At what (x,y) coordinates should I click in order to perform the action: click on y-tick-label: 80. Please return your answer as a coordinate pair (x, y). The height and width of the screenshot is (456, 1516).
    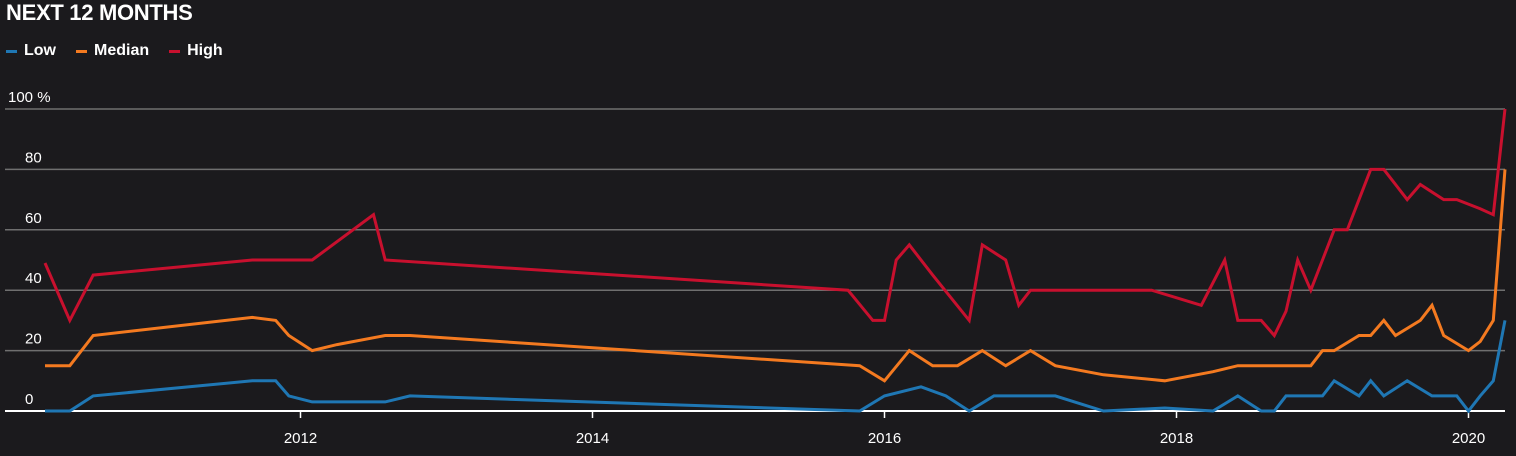
    Looking at the image, I should click on (33, 157).